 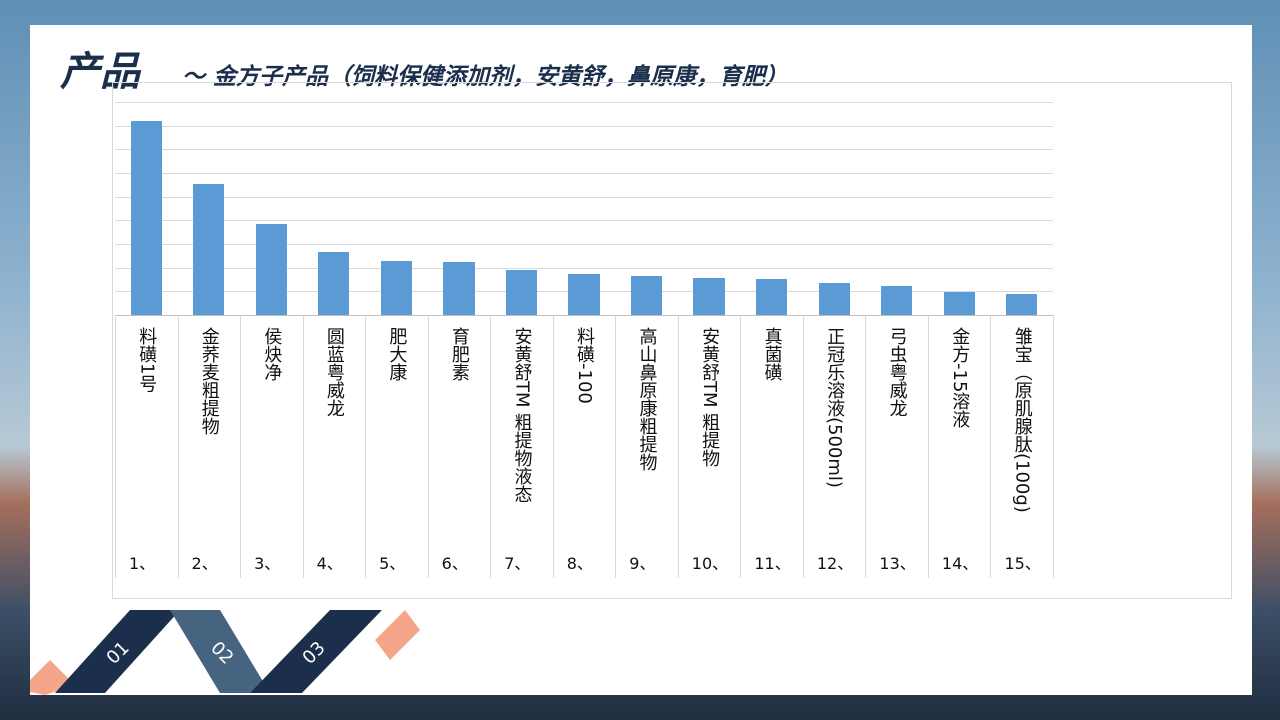 What do you see at coordinates (960, 563) in the screenshot?
I see `category-number: 14、` at bounding box center [960, 563].